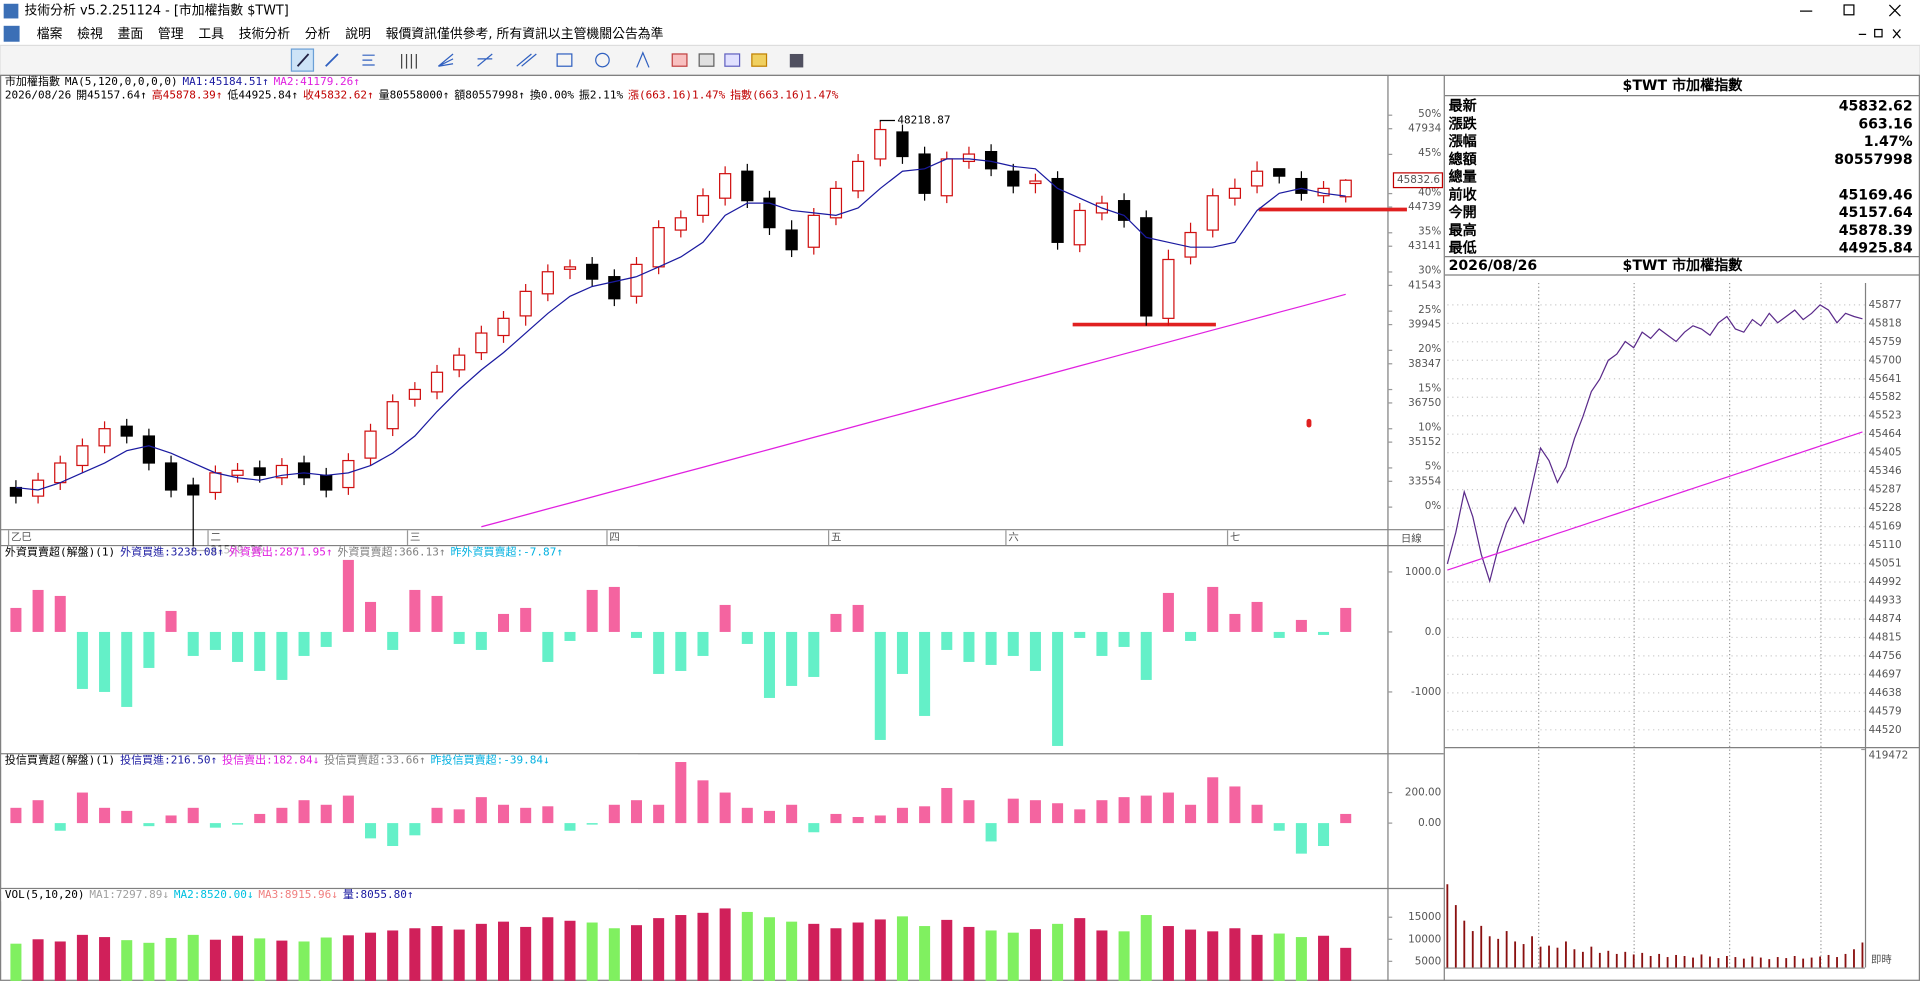  I want to click on menu-item: 分析, so click(318, 34).